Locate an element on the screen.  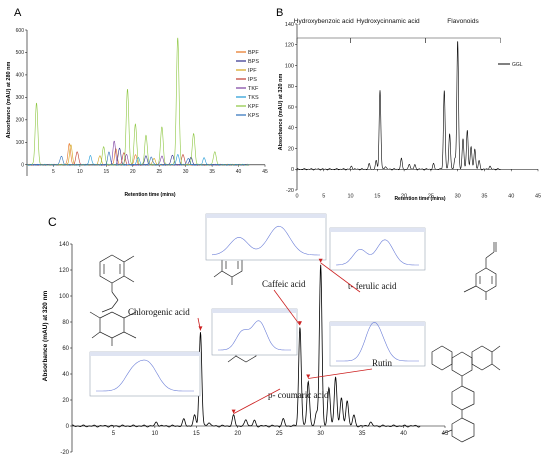
peak-annotation-label: Chlorogenic acid is located at coordinates (159, 312).